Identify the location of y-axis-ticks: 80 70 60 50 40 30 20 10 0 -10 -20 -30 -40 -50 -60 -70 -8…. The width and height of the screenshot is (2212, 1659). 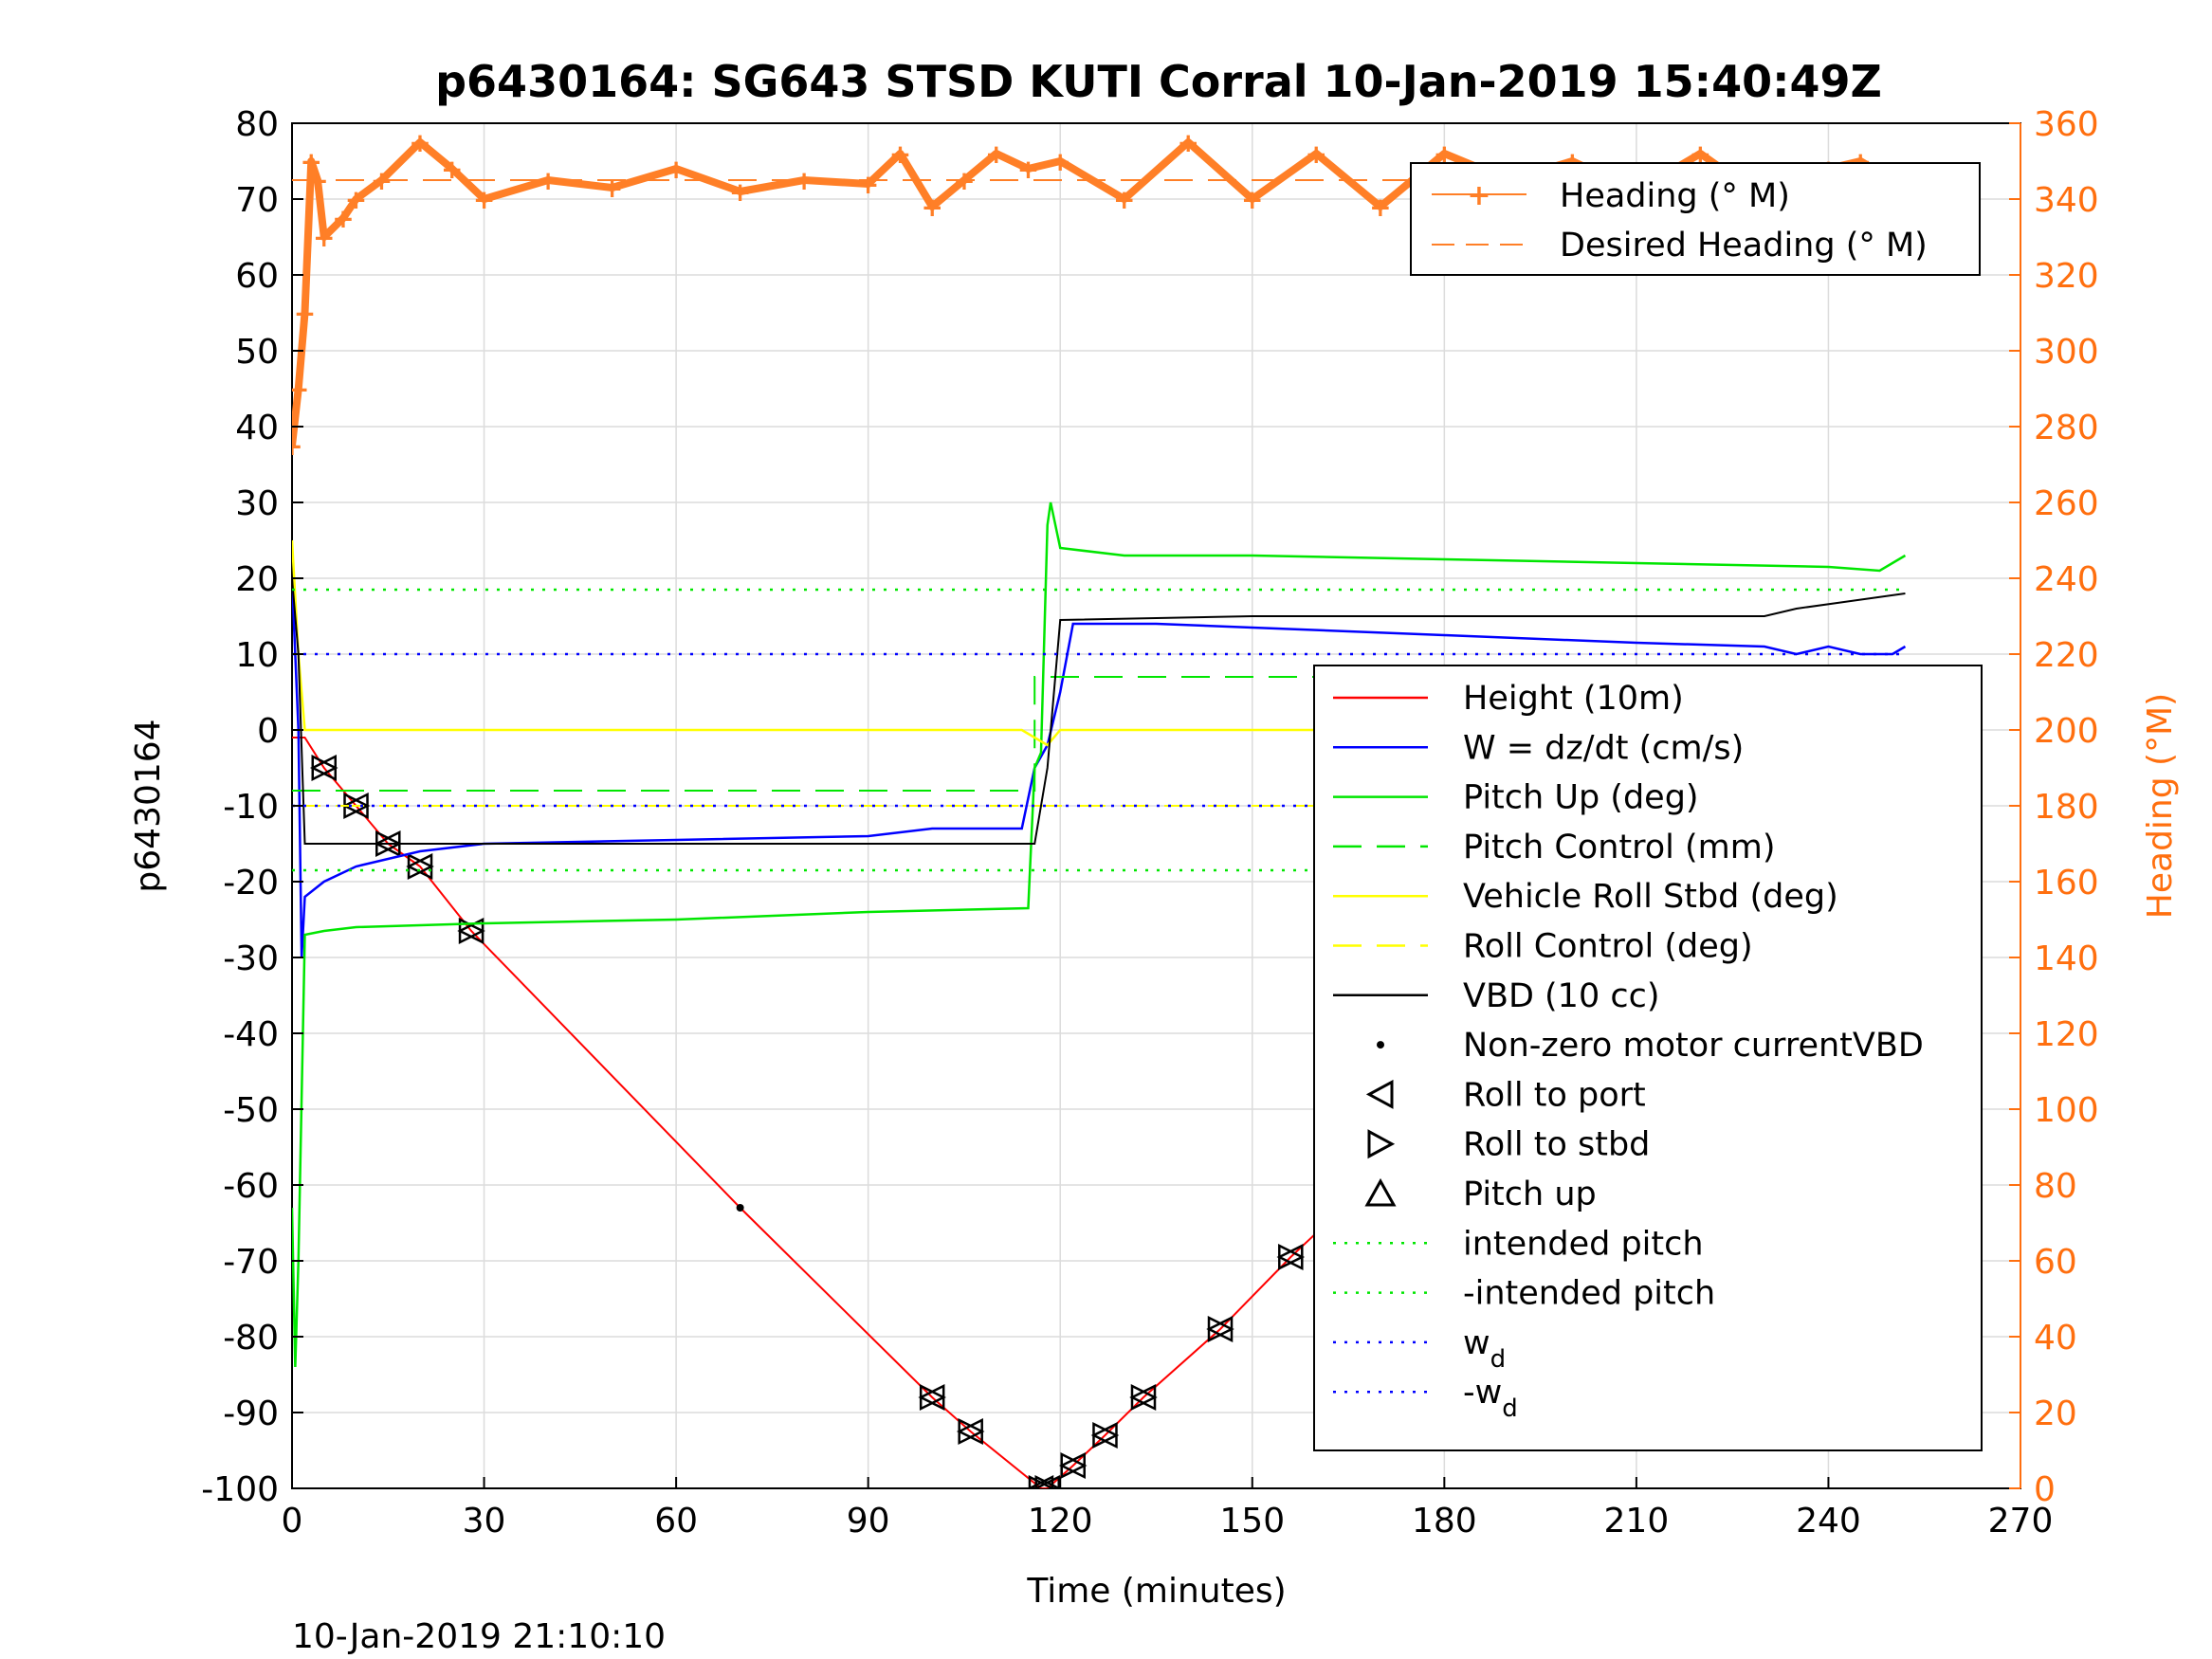
(252, 807).